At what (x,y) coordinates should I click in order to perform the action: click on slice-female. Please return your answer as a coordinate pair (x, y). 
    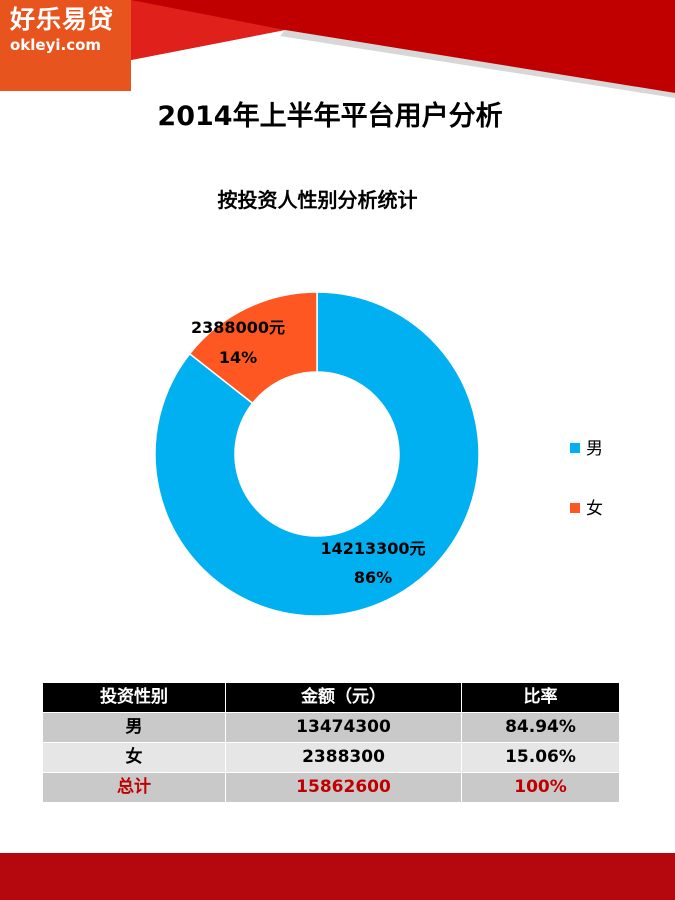
    Looking at the image, I should click on (253, 348).